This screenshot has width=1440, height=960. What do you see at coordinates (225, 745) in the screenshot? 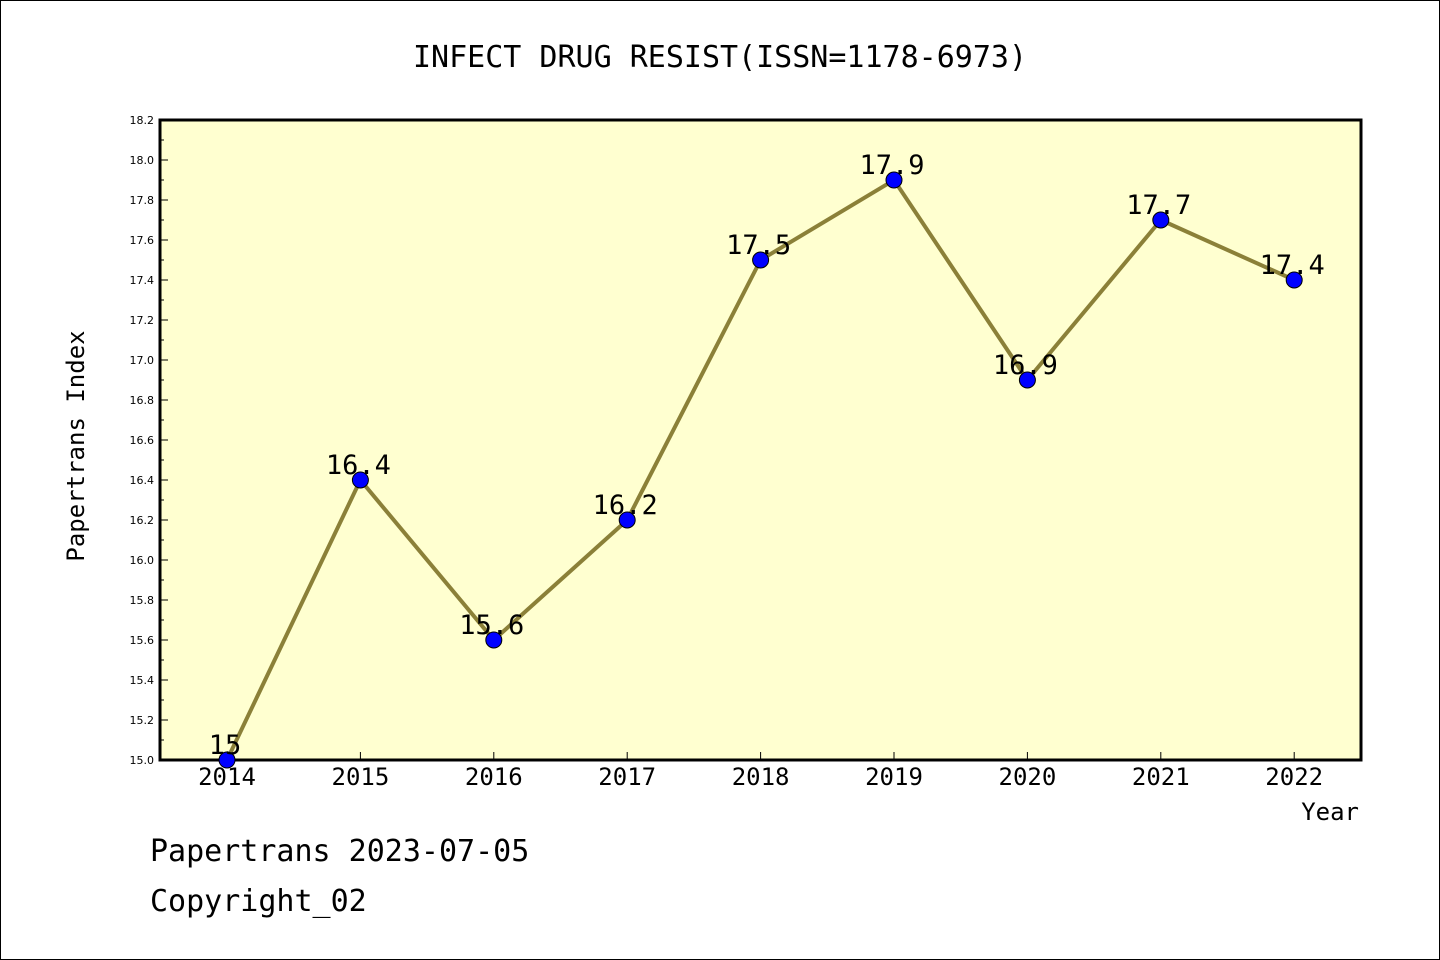
I see `data-label: 15` at bounding box center [225, 745].